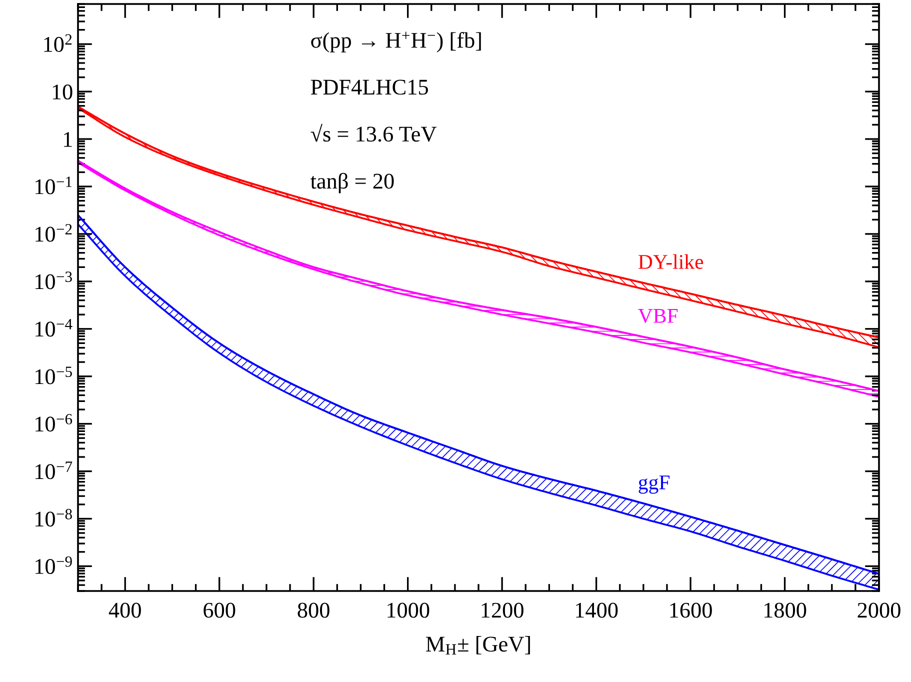  Describe the element at coordinates (396, 42) in the screenshot. I see `annotation: σ(pp → H$^{+}$H$^{−}$) [fb]` at that location.